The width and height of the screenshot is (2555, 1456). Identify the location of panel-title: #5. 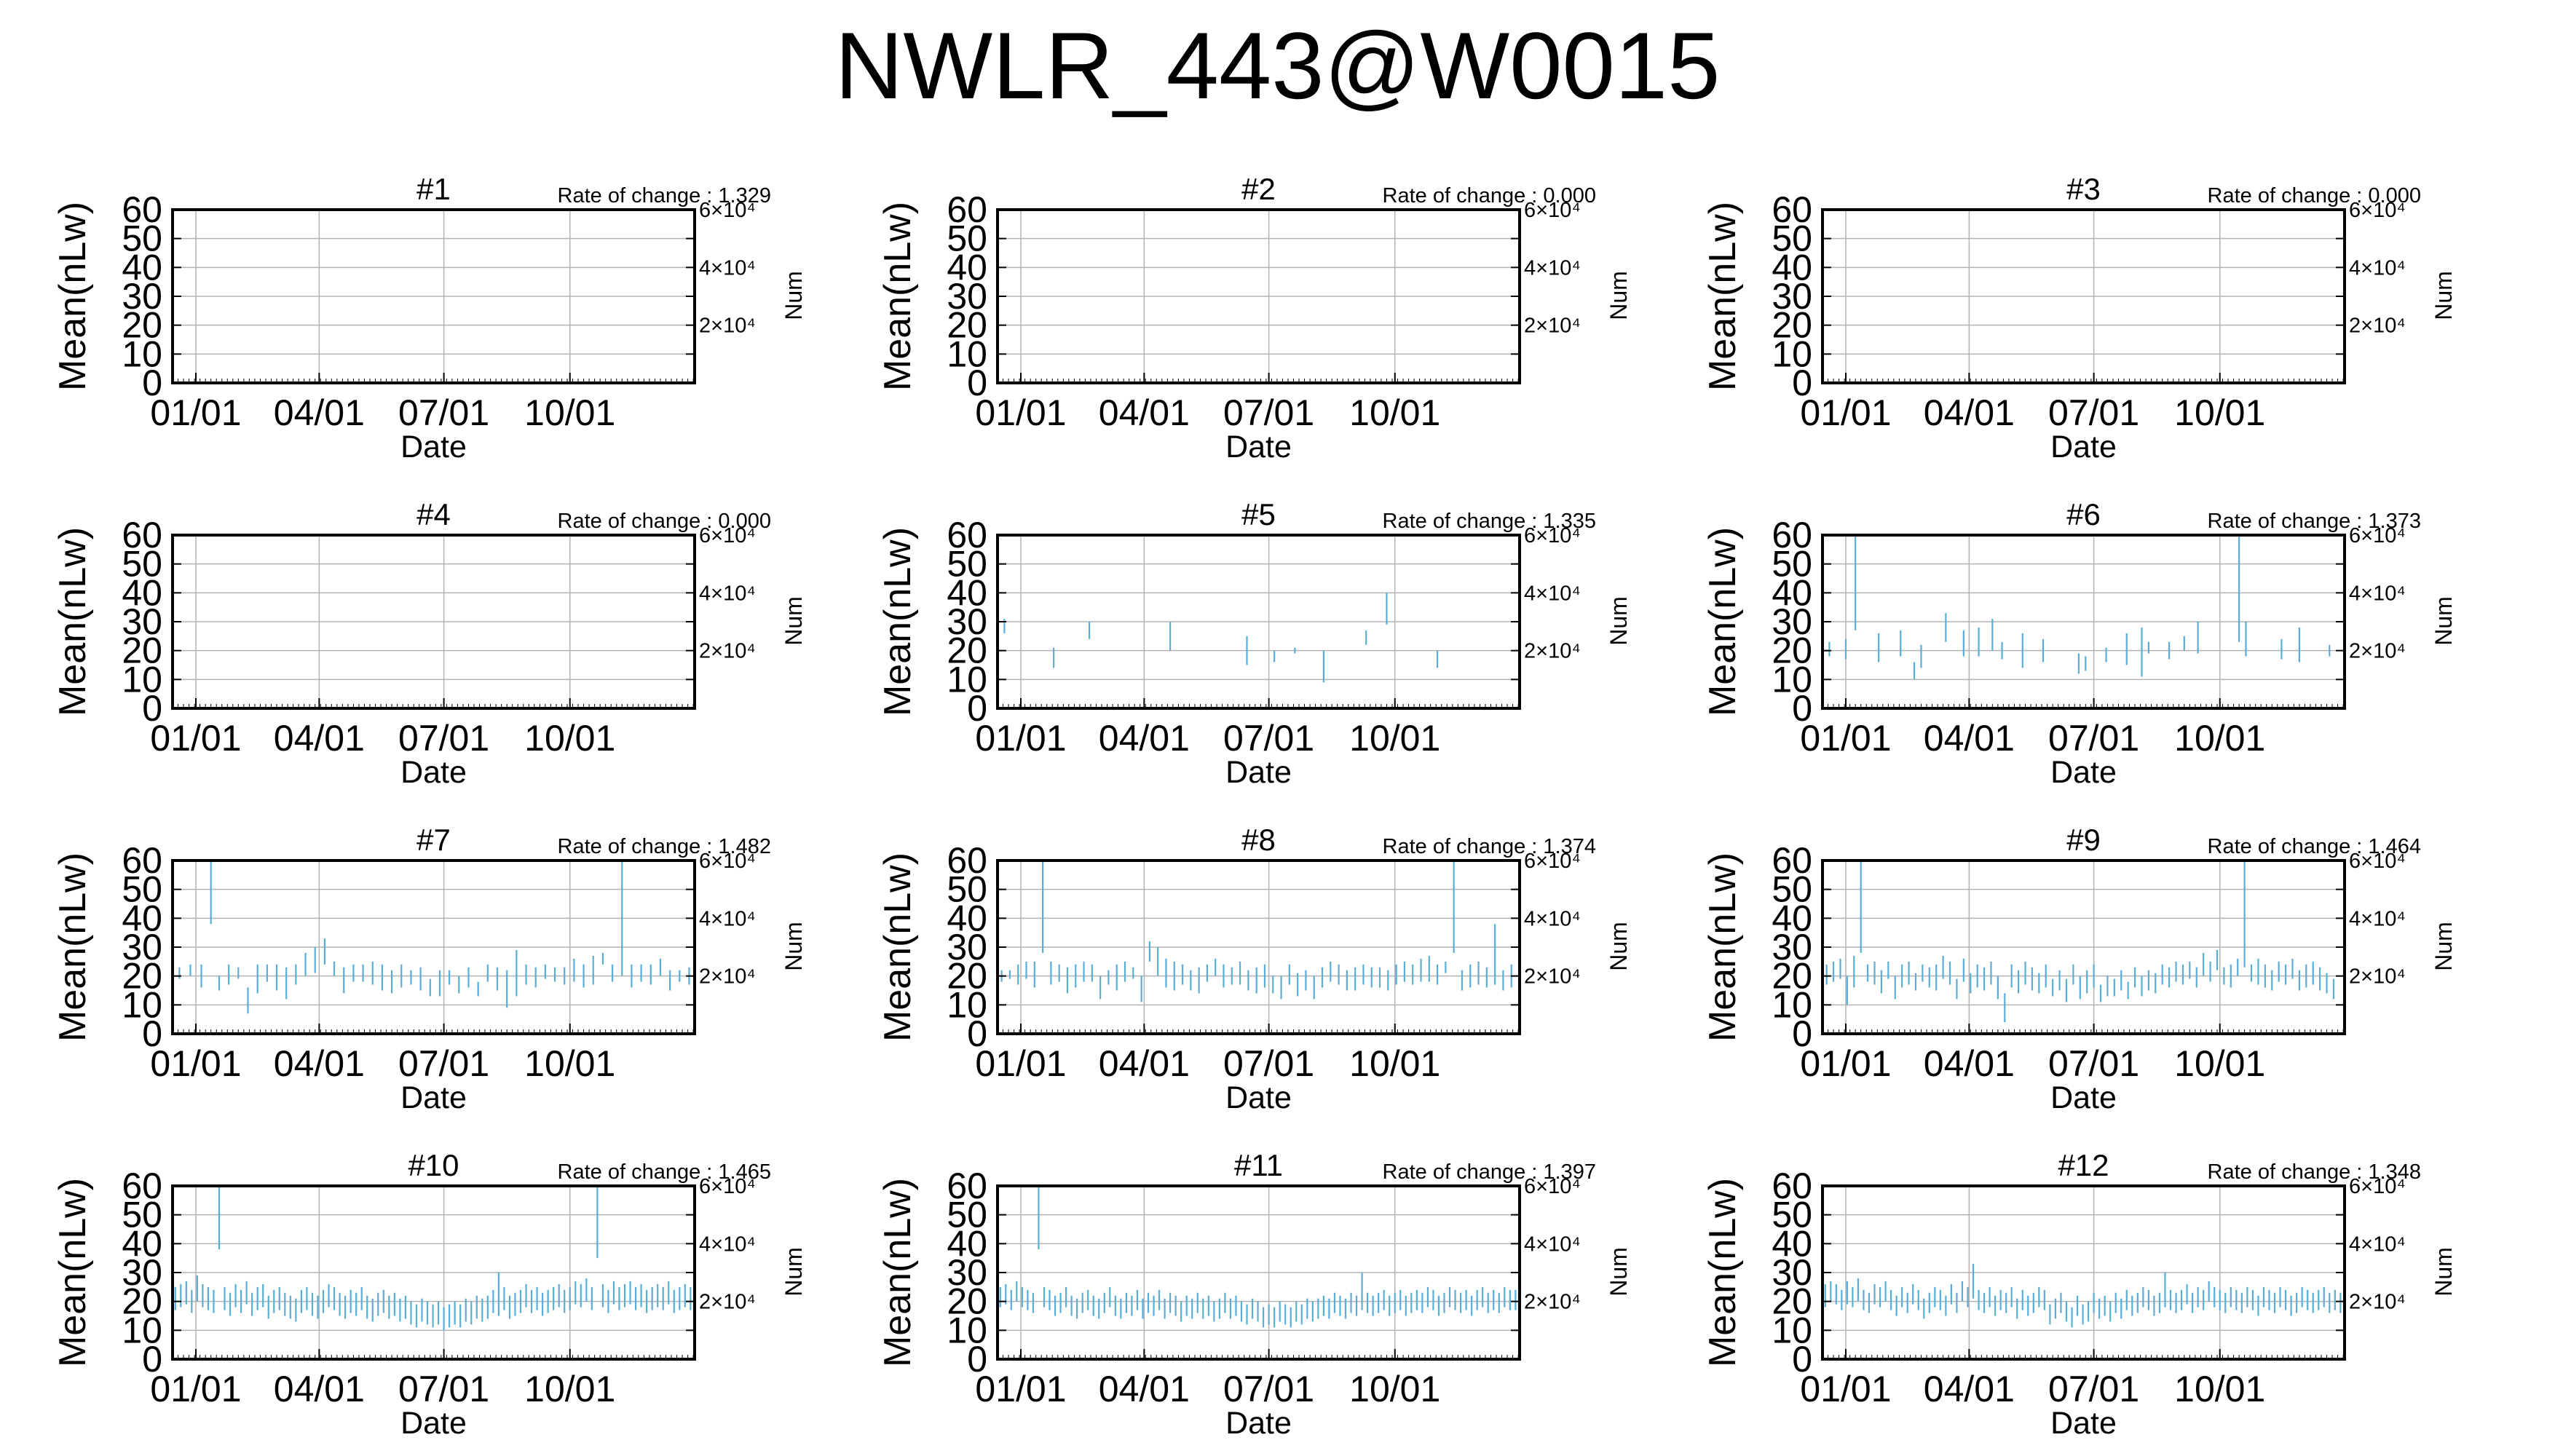
(1258, 514).